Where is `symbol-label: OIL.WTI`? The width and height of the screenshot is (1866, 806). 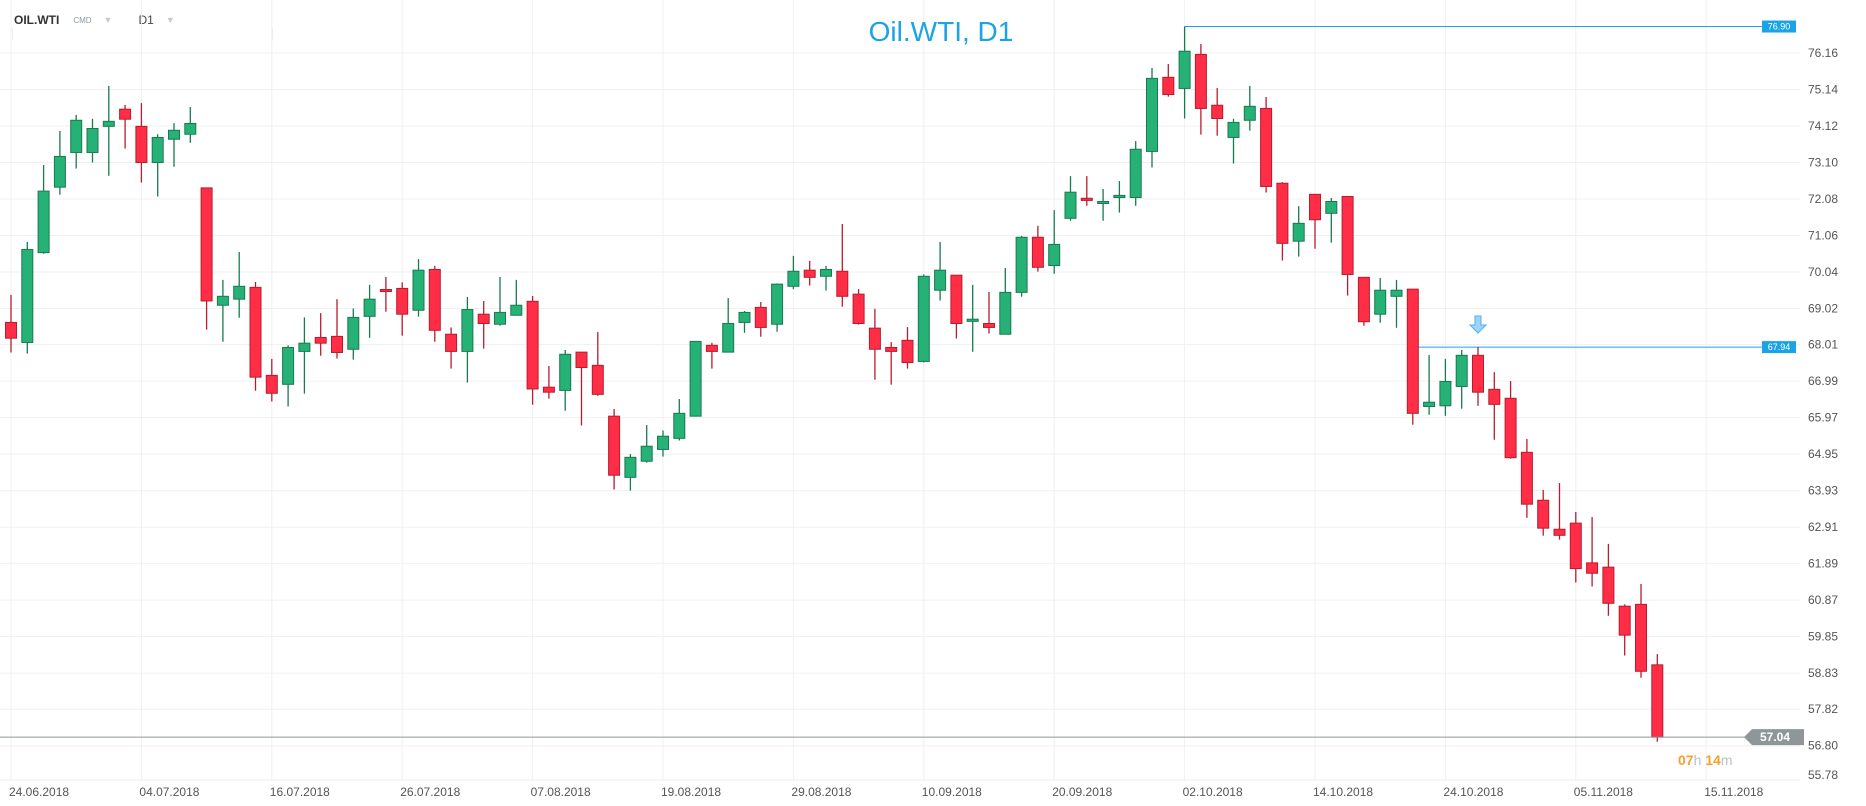 symbol-label: OIL.WTI is located at coordinates (37, 20).